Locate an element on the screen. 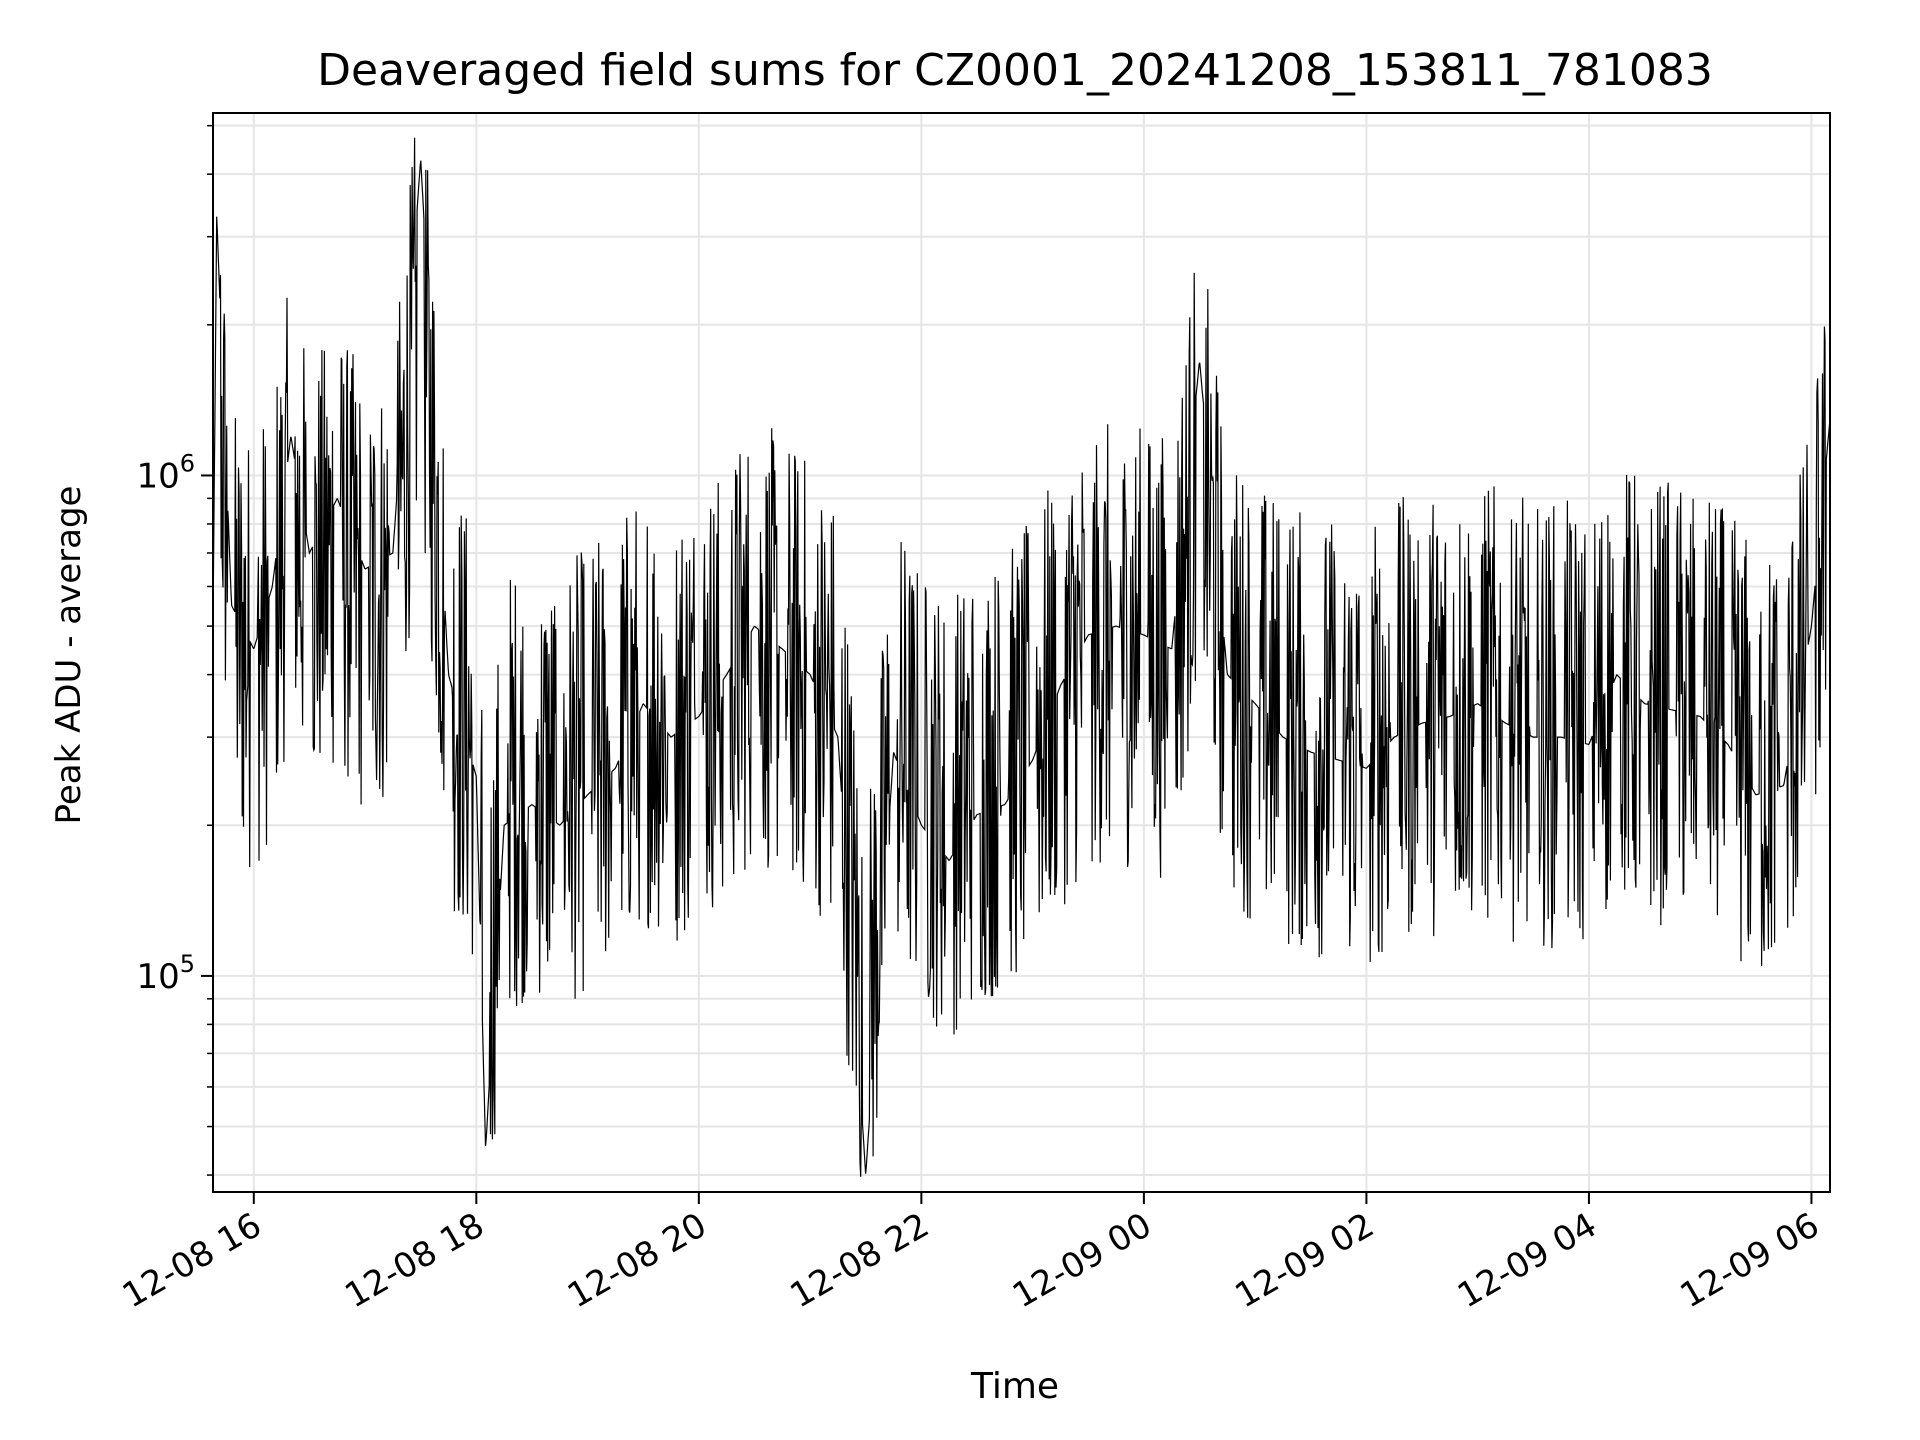 This screenshot has height=1440, width=1920. y-axis: 10⁶ 10⁵ is located at coordinates (174, 650).